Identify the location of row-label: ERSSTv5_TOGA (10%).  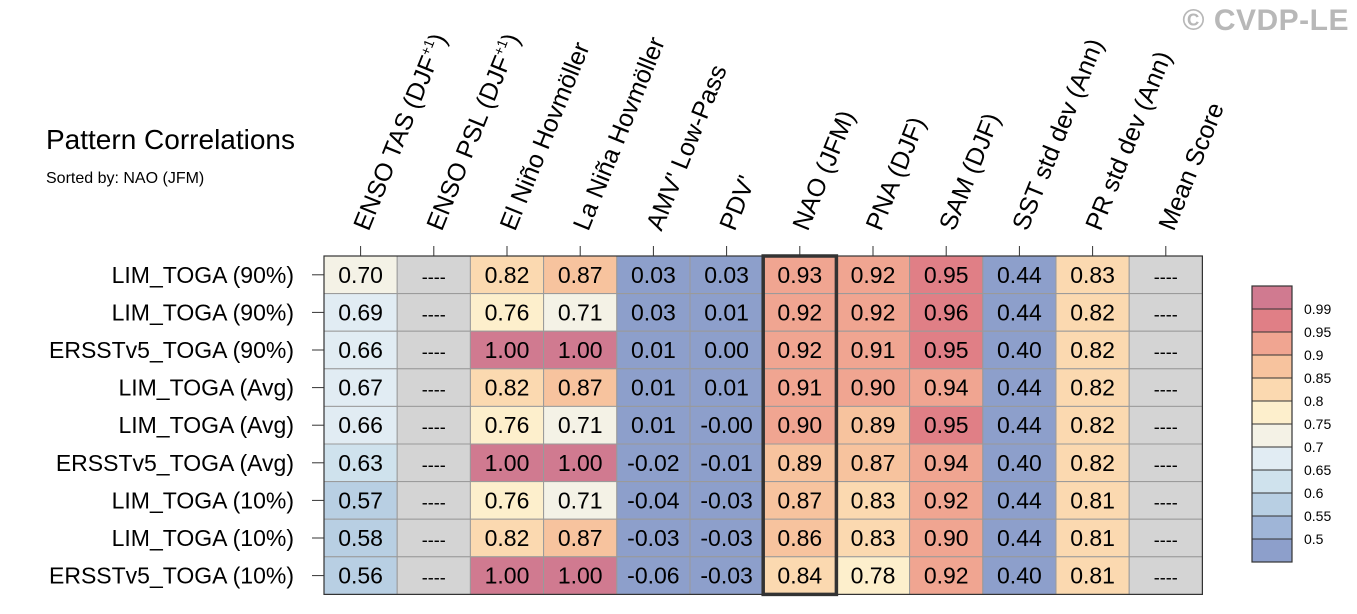
(171, 576).